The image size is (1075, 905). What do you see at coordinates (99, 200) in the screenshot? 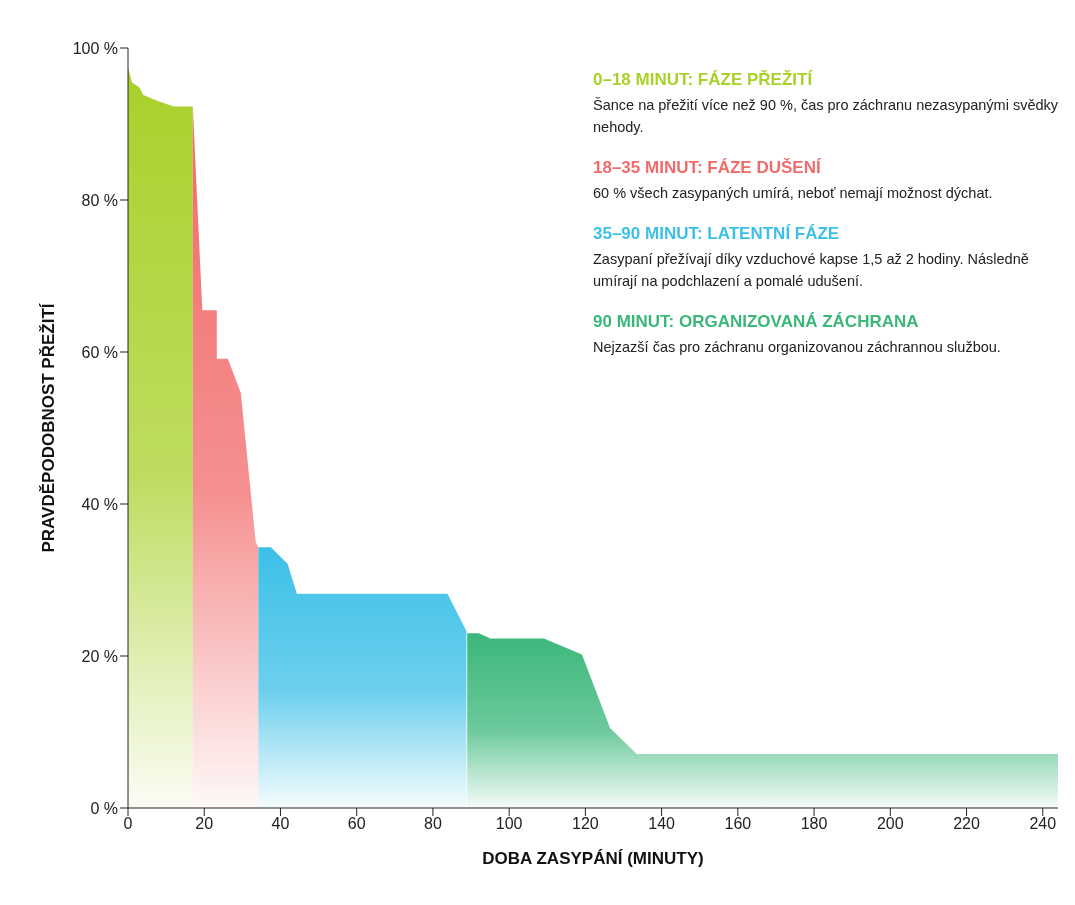
I see `y-tick-label: 80 %` at bounding box center [99, 200].